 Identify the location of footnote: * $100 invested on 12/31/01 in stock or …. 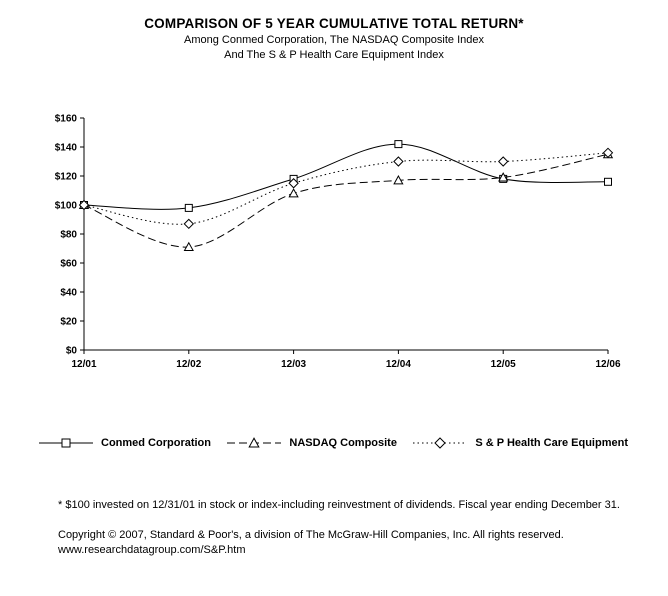
(339, 505).